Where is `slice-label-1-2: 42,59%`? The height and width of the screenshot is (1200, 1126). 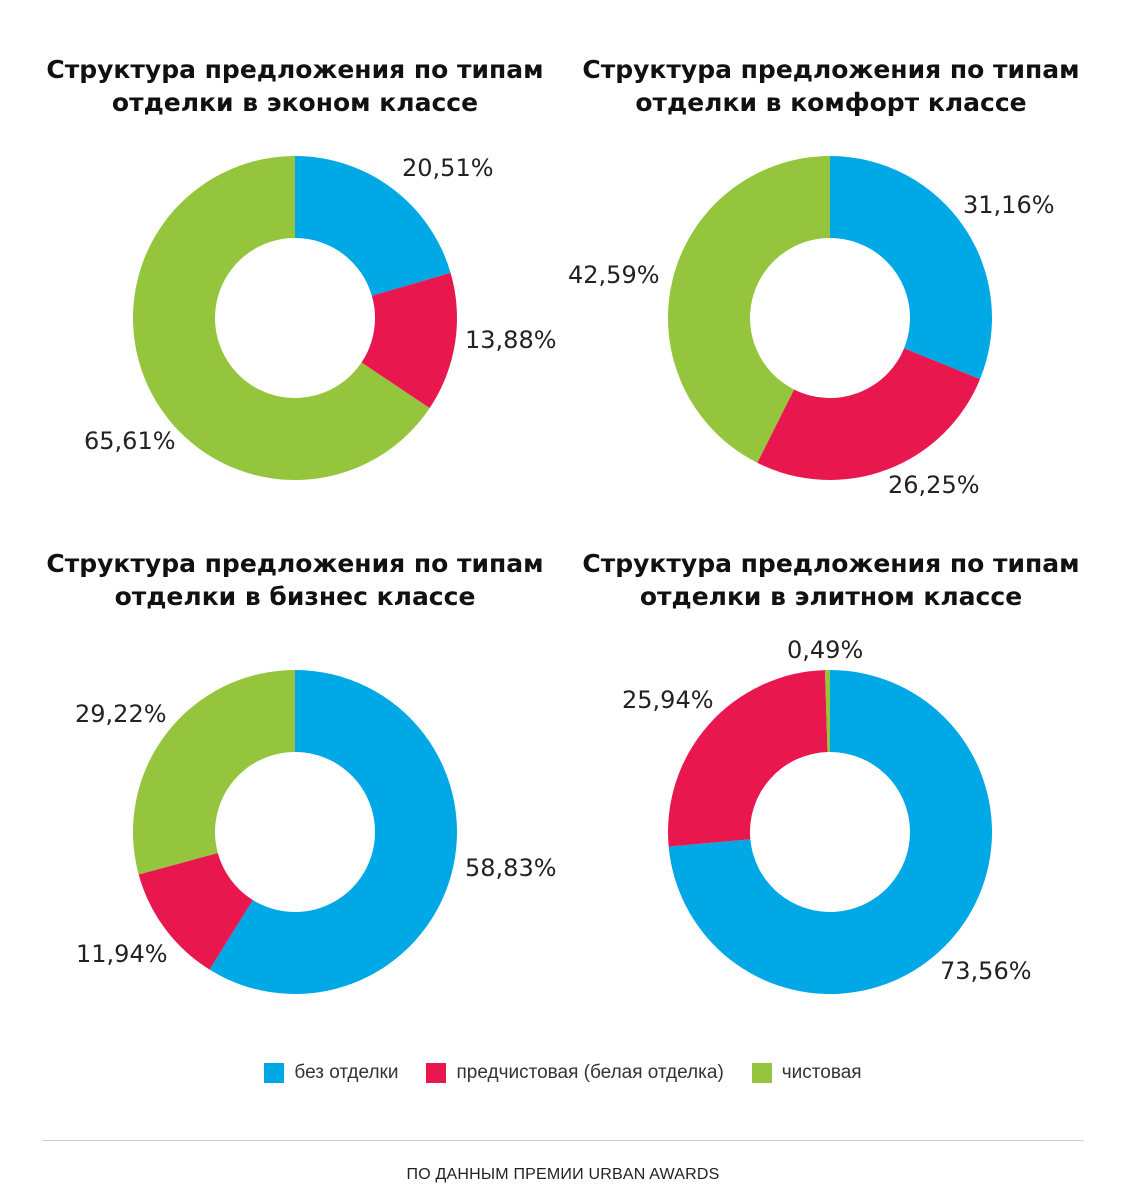
slice-label-1-2: 42,59% is located at coordinates (614, 275).